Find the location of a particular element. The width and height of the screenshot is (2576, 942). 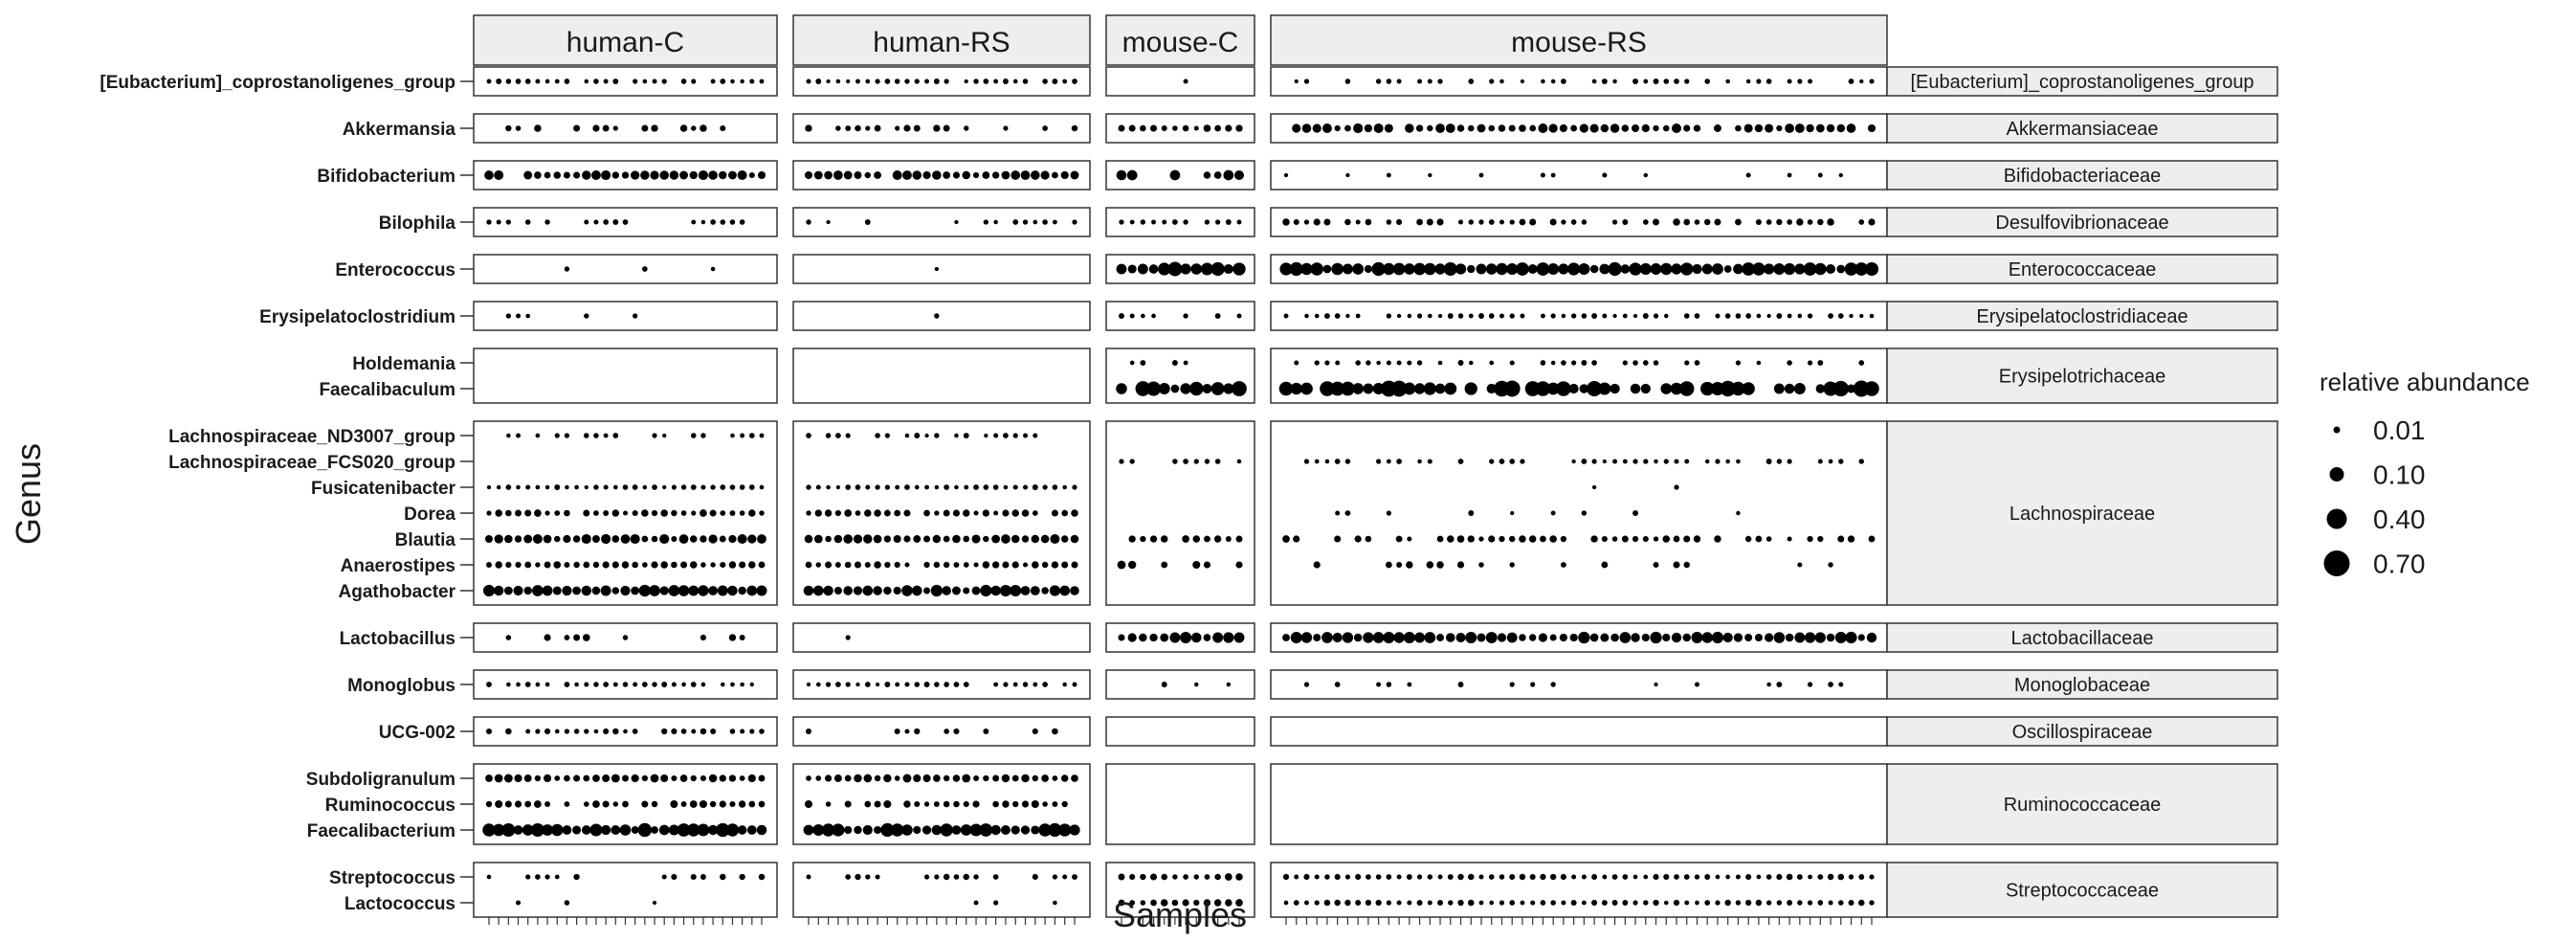

genus-label: [Eubacterium]_coprostanoligenes_group is located at coordinates (277, 83).